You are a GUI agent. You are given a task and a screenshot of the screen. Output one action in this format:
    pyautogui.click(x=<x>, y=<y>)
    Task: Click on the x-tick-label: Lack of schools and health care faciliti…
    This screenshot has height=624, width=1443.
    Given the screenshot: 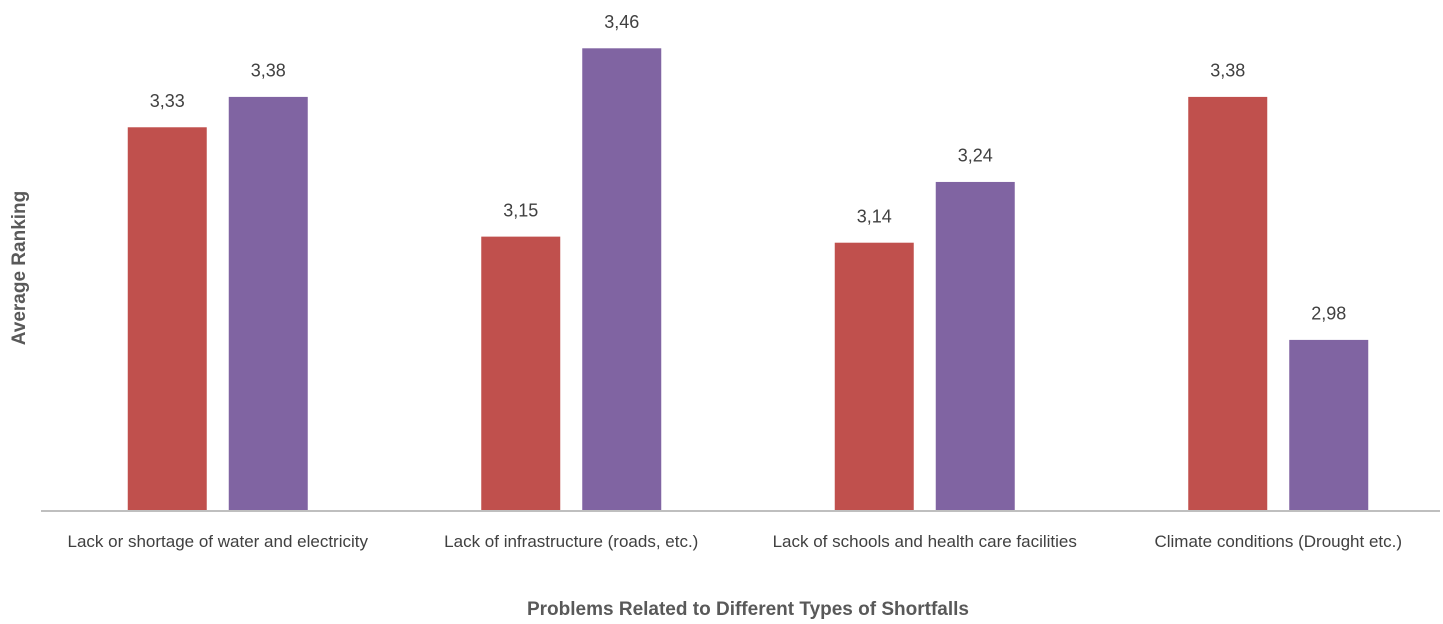 What is the action you would take?
    pyautogui.click(x=924, y=541)
    